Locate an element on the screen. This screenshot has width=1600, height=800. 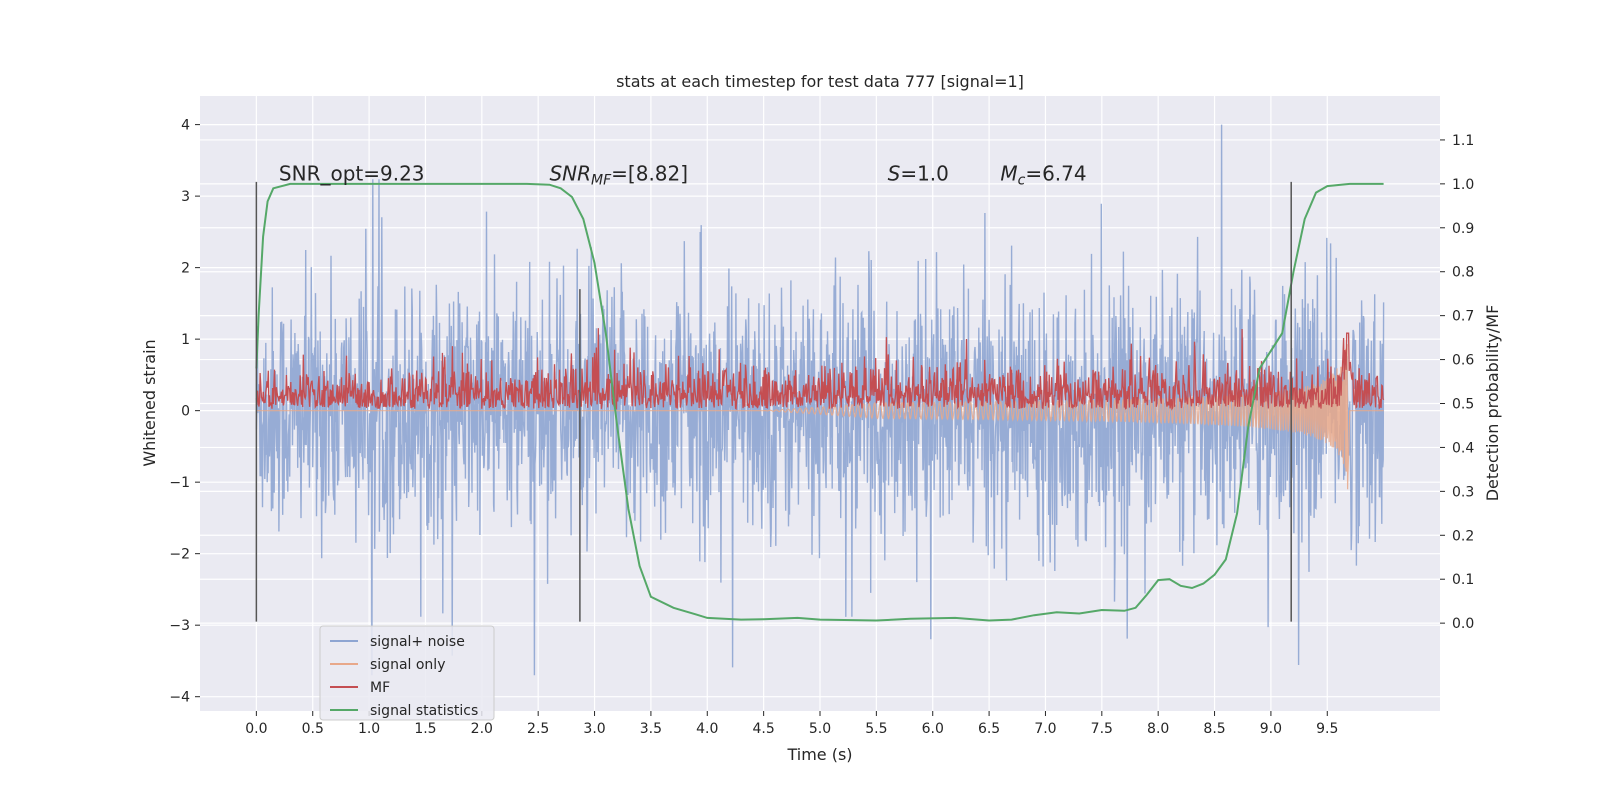
x-tick-label: 0.0 is located at coordinates (256, 729).